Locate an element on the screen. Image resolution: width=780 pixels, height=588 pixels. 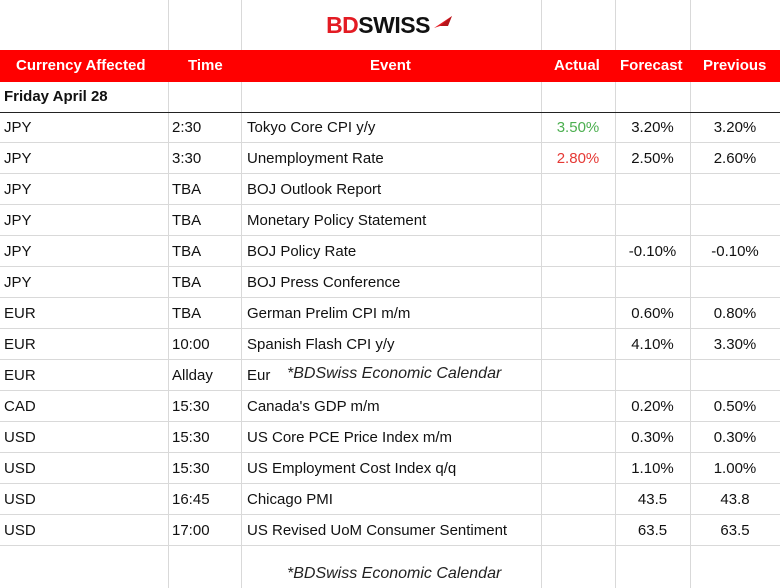
row-event: US Employment Cost Index q/q is located at coordinates (352, 468).